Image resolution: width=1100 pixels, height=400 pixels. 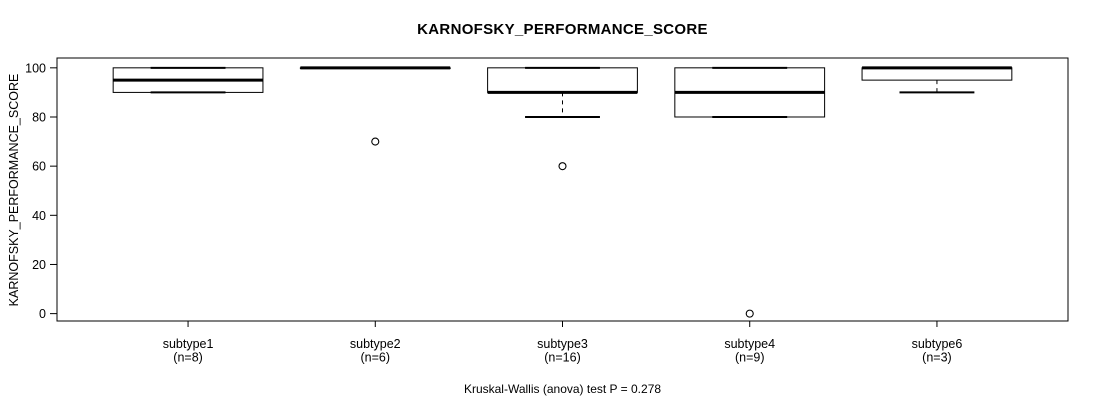 What do you see at coordinates (375, 344) in the screenshot?
I see `x-tick-label: subtype2` at bounding box center [375, 344].